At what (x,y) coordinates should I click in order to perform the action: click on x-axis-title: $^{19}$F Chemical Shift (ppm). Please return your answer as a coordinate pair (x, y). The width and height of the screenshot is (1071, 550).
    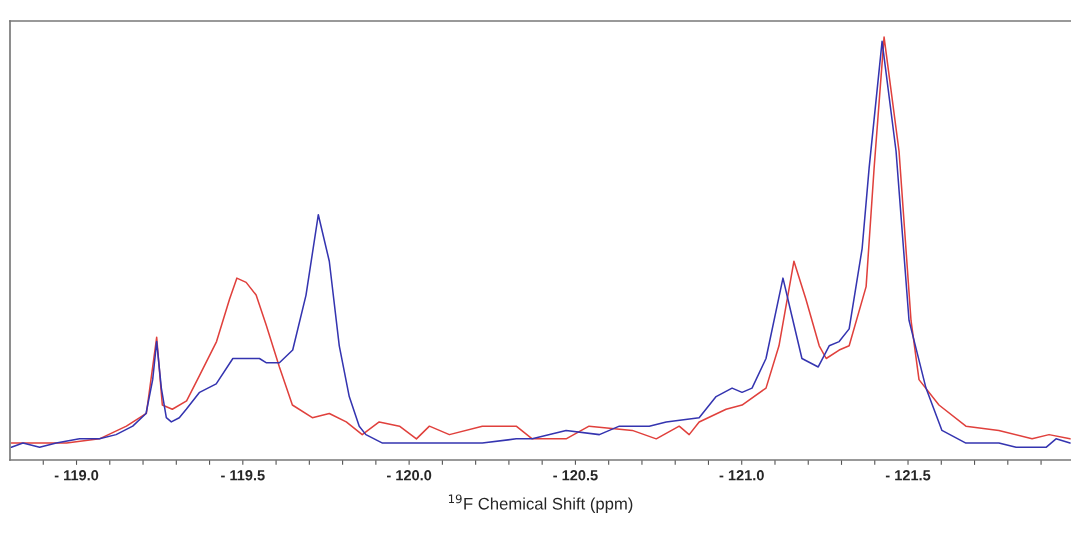
    Looking at the image, I should click on (540, 503).